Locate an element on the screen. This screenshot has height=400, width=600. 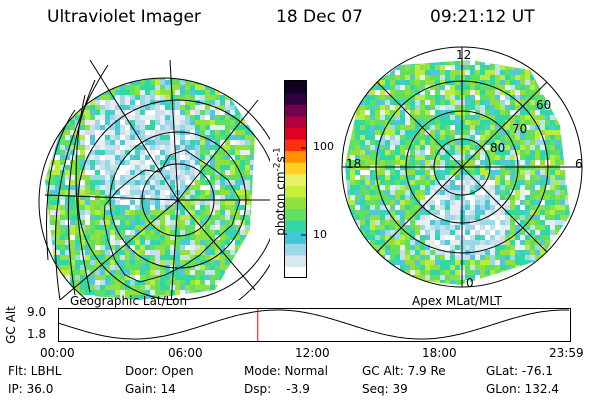
alt-xtick-4: 23:59 is located at coordinates (566, 353).